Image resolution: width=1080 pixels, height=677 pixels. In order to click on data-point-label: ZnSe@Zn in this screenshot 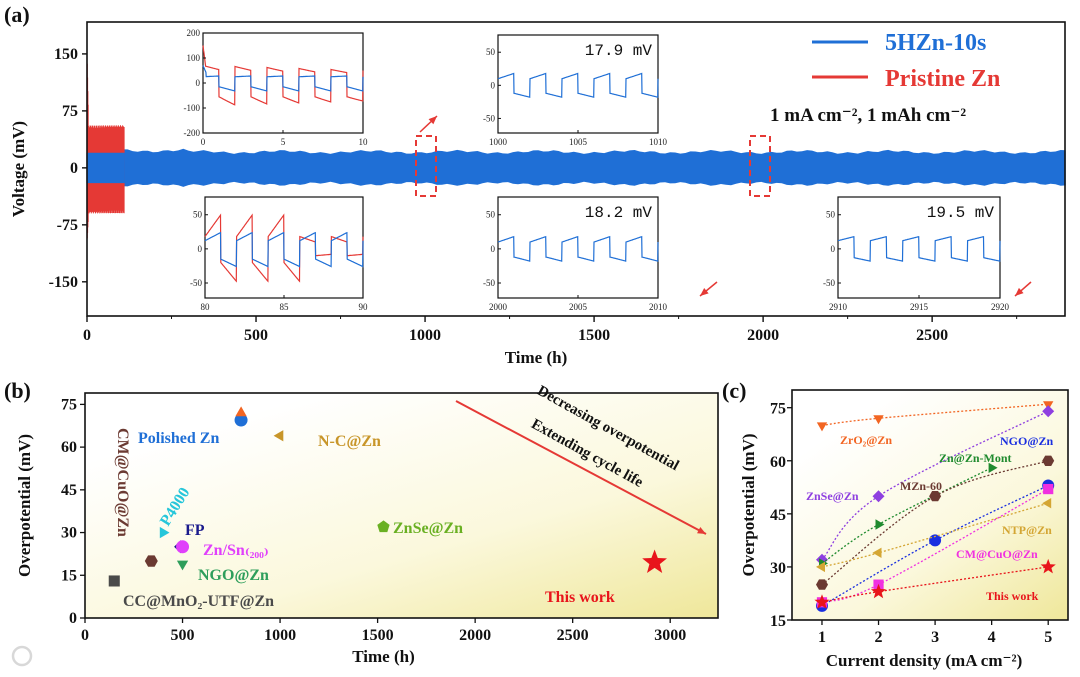, I will do `click(428, 528)`.